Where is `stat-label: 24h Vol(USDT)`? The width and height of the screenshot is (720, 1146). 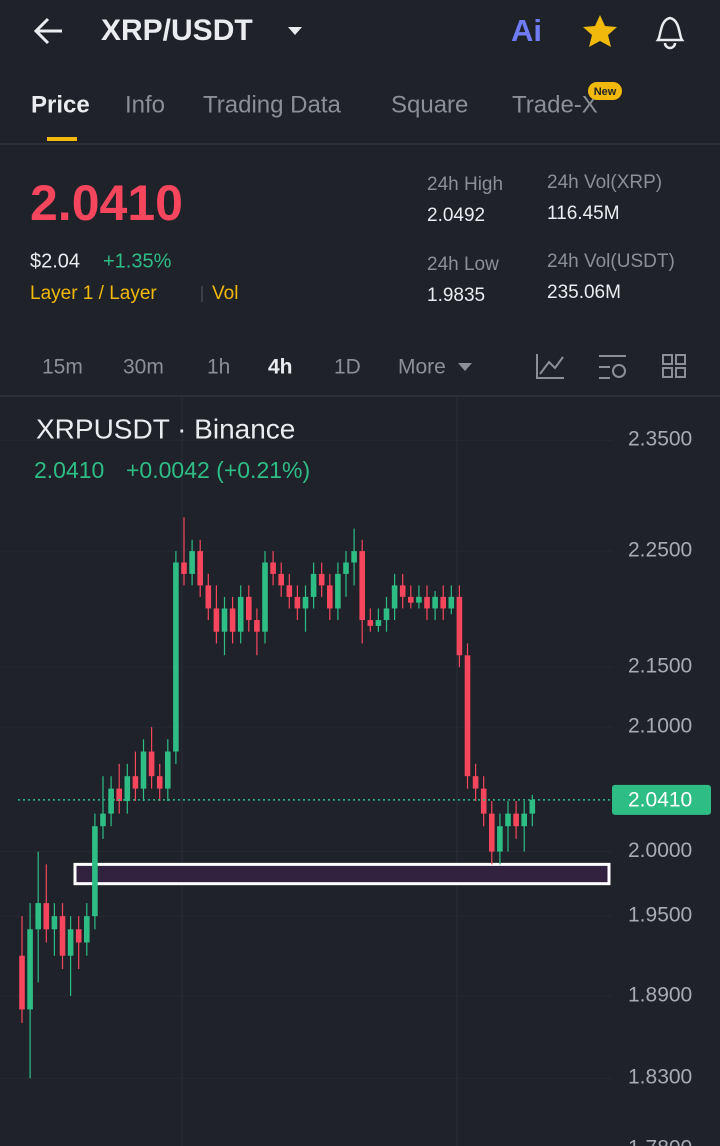 stat-label: 24h Vol(USDT) is located at coordinates (611, 261).